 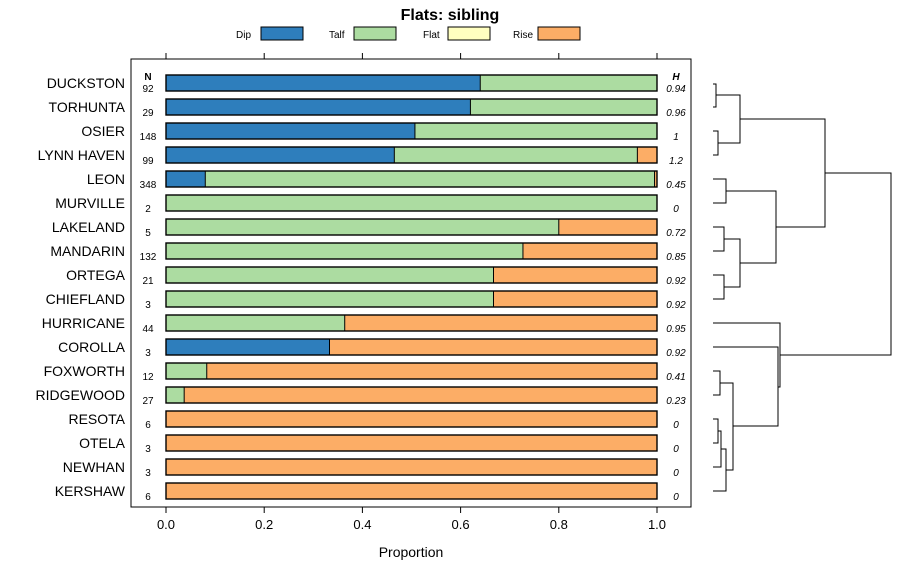 I want to click on n-value: 99, so click(x=148, y=161).